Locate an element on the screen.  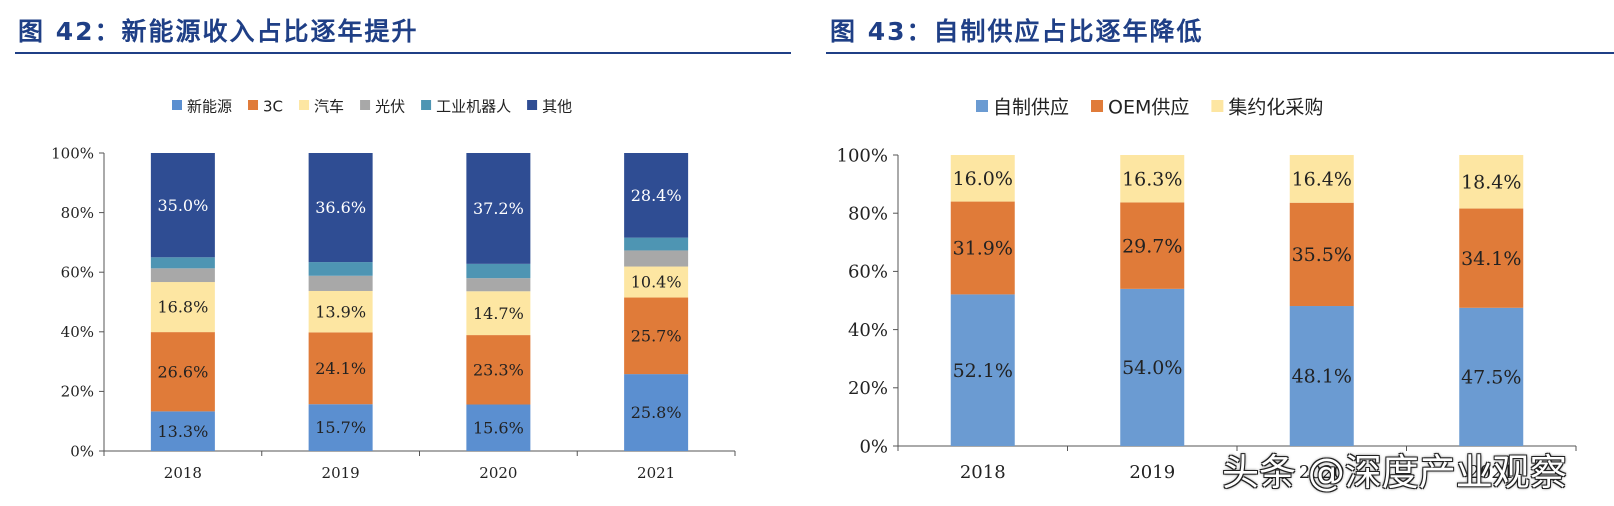
data-label: 16.0% is located at coordinates (983, 179).